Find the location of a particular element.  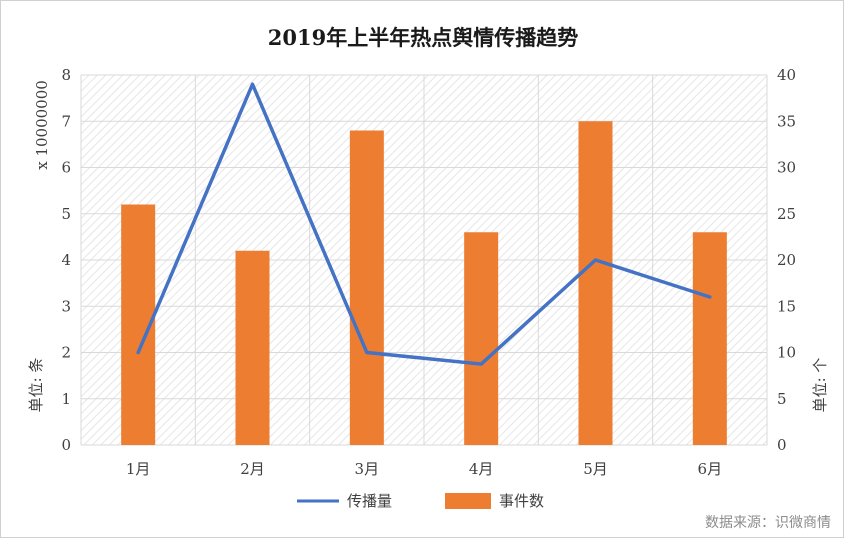

left-tick-label: 2 is located at coordinates (66, 353).